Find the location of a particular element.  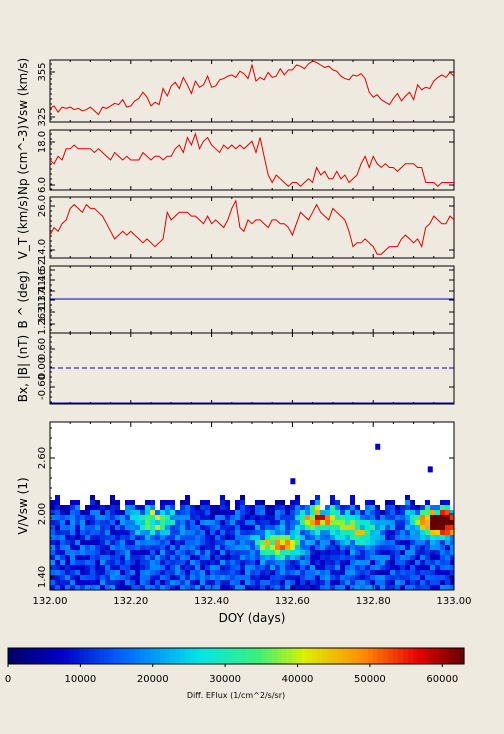

y-tick-label: 26.0 is located at coordinates (42, 206).